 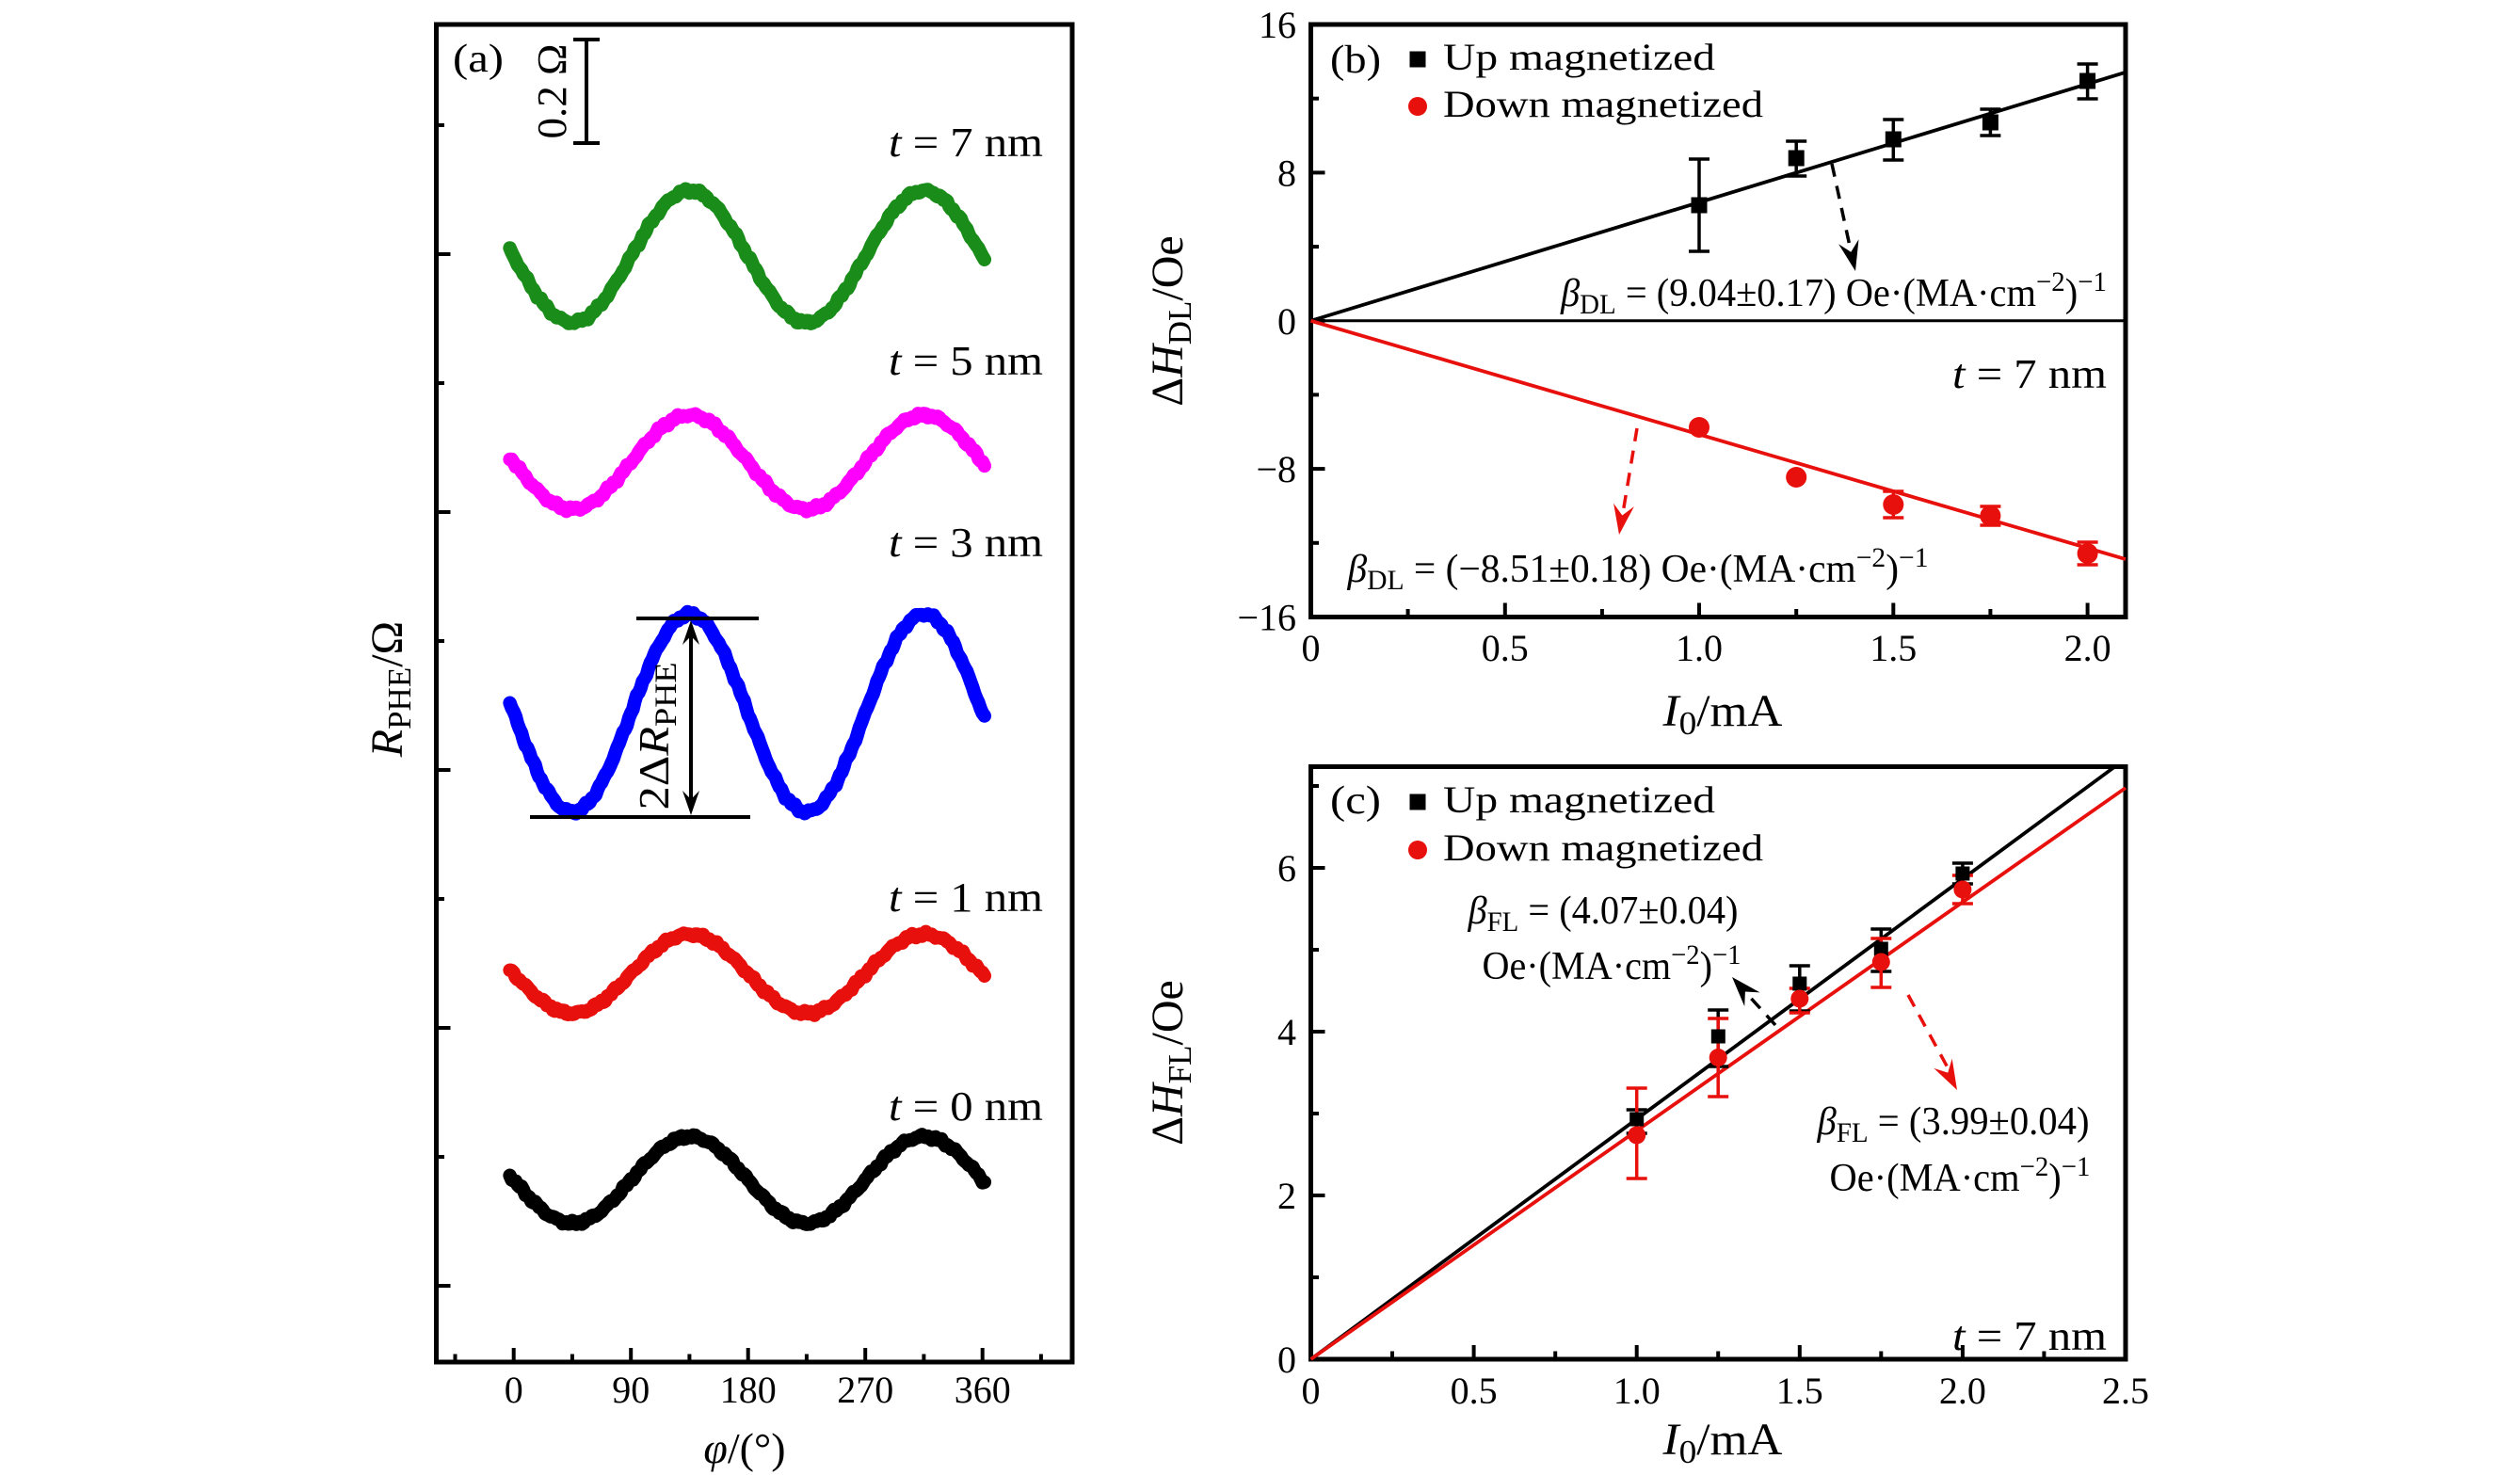 What do you see at coordinates (1286, 173) in the screenshot?
I see `svg-text: 8` at bounding box center [1286, 173].